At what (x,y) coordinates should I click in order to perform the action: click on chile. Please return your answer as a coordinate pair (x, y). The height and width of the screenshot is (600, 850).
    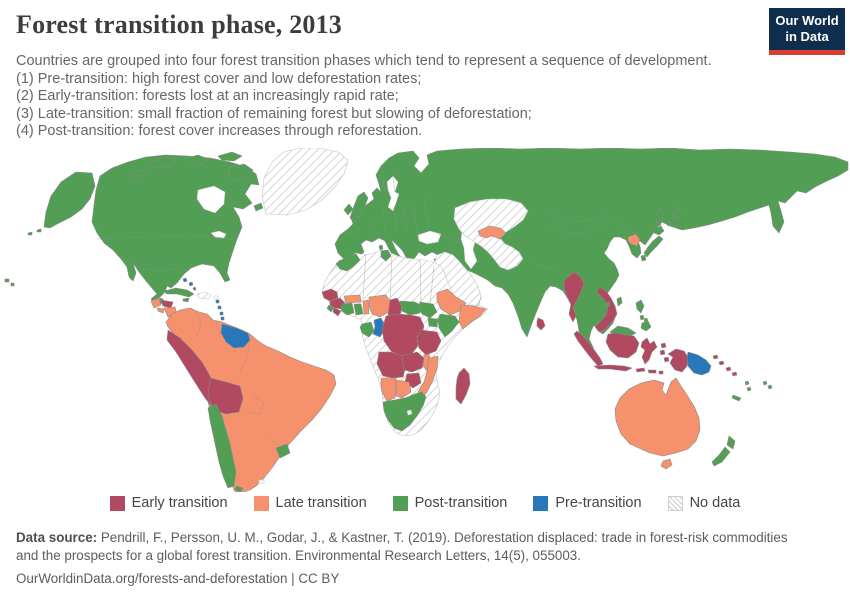
    Looking at the image, I should click on (222, 446).